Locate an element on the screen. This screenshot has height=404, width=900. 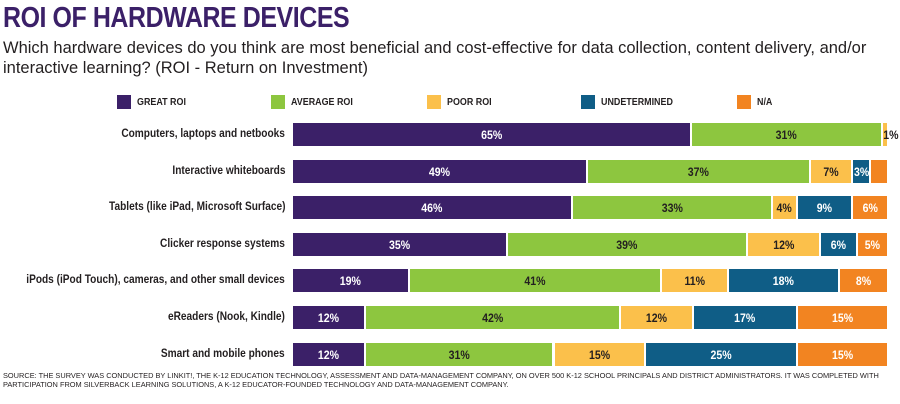
legend-label: POOR ROI is located at coordinates (469, 102).